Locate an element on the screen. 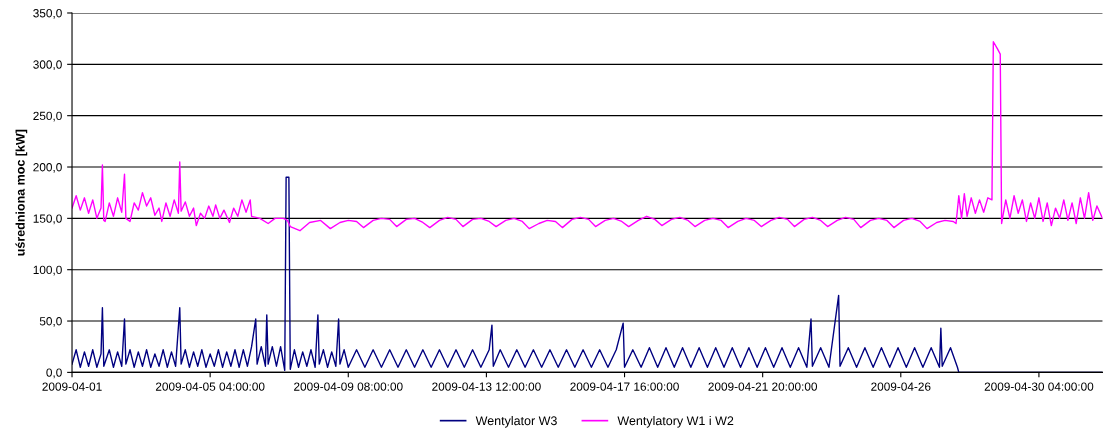 The height and width of the screenshot is (433, 1108). legend-label: Wentylator W3 is located at coordinates (516, 421).